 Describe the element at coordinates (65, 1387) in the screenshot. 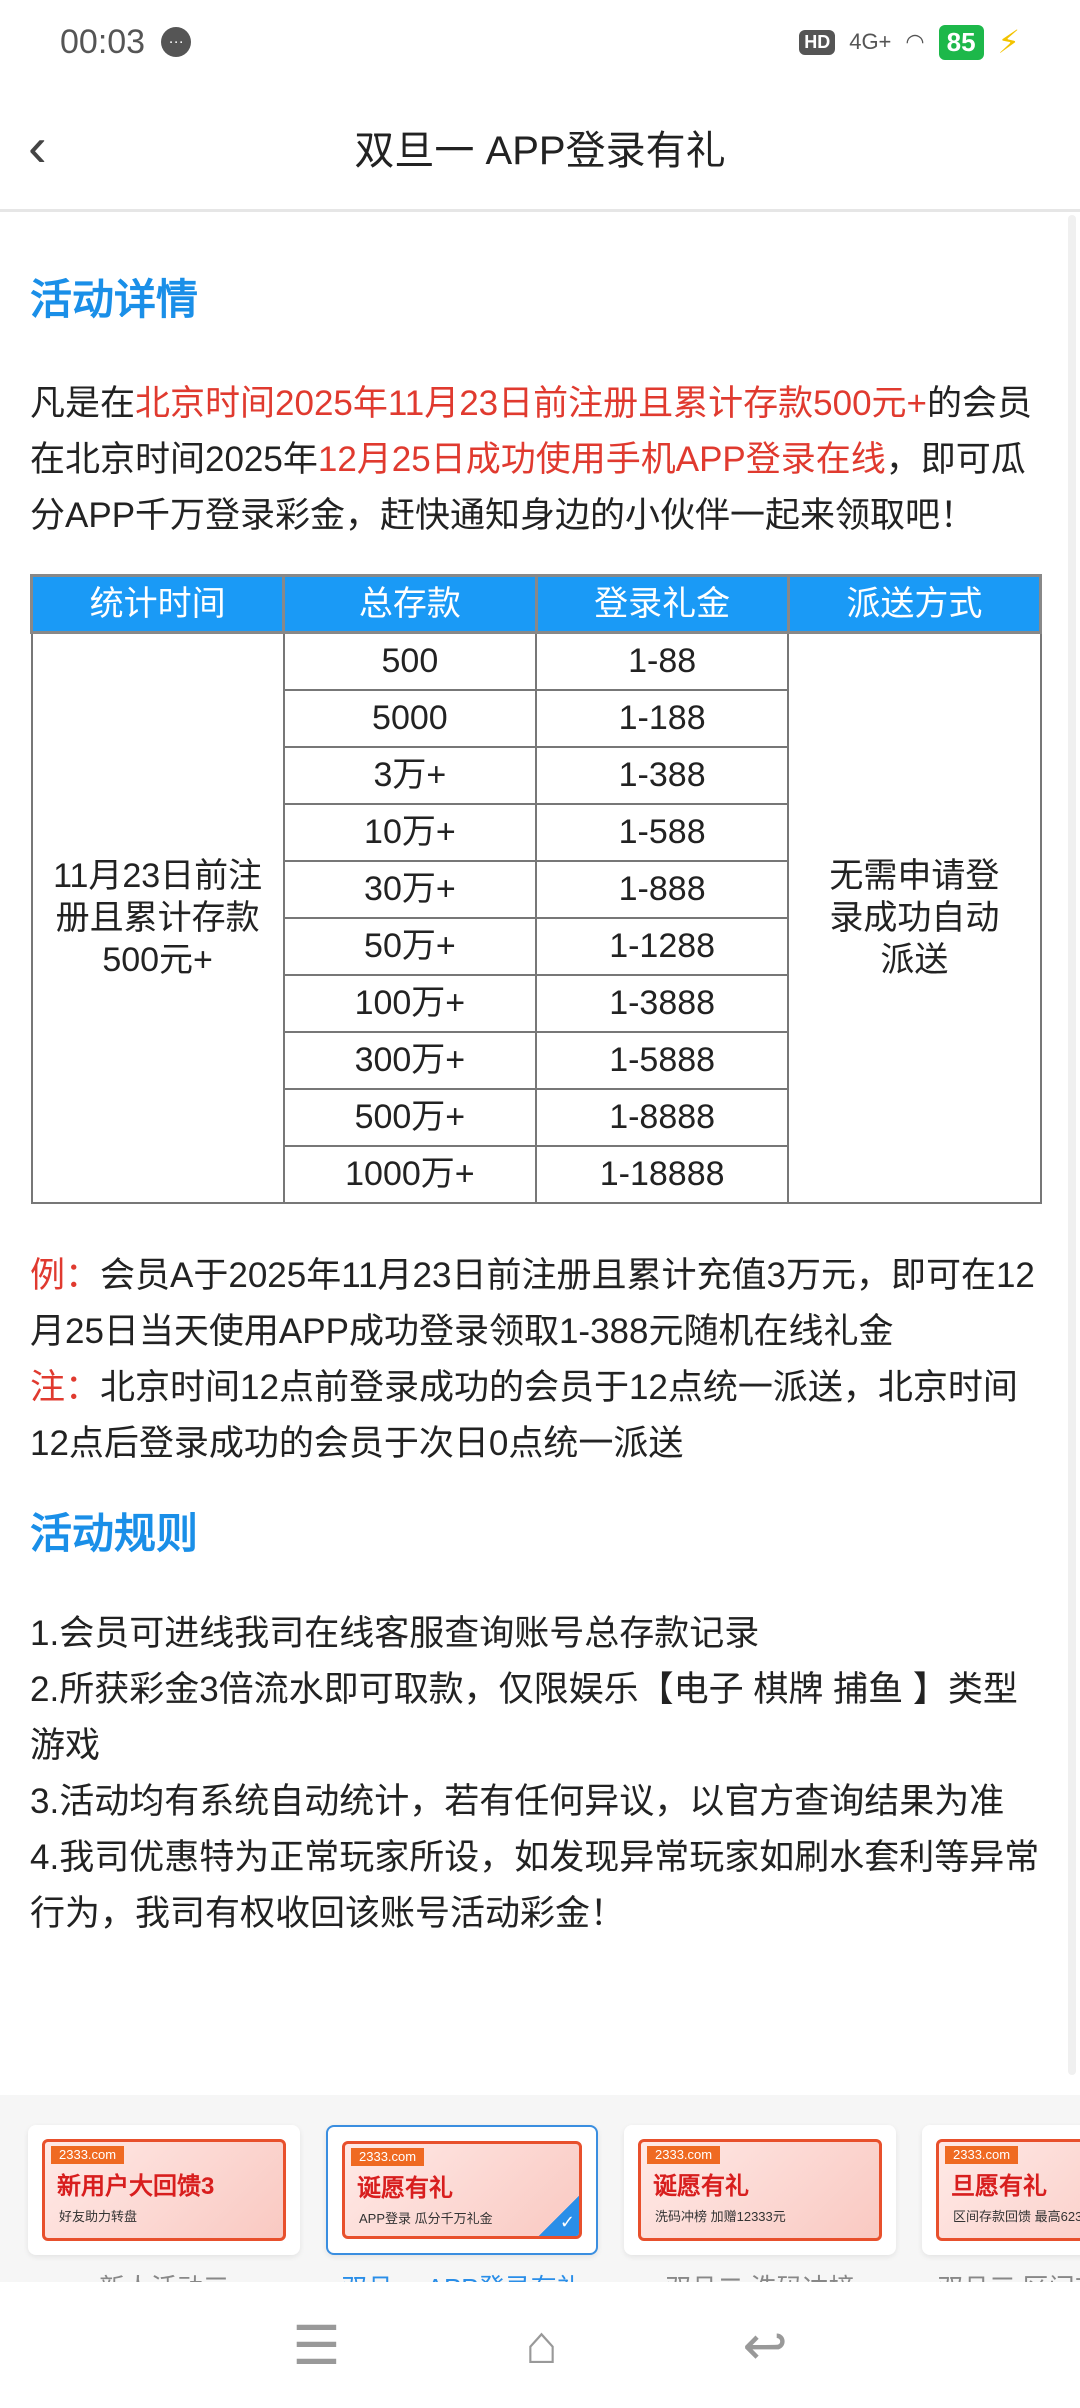

I see `note-label: 注：` at that location.